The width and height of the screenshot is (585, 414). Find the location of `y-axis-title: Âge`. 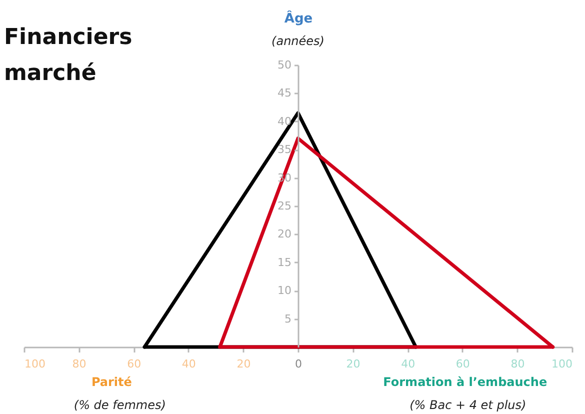

y-axis-title: Âge is located at coordinates (298, 18).